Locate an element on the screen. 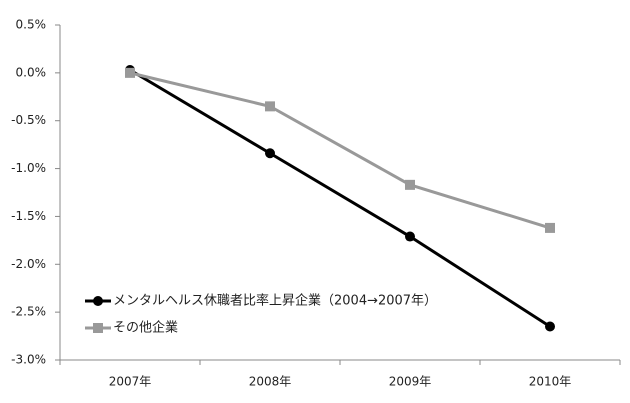  y-tick-label: -1.0% is located at coordinates (28, 168).